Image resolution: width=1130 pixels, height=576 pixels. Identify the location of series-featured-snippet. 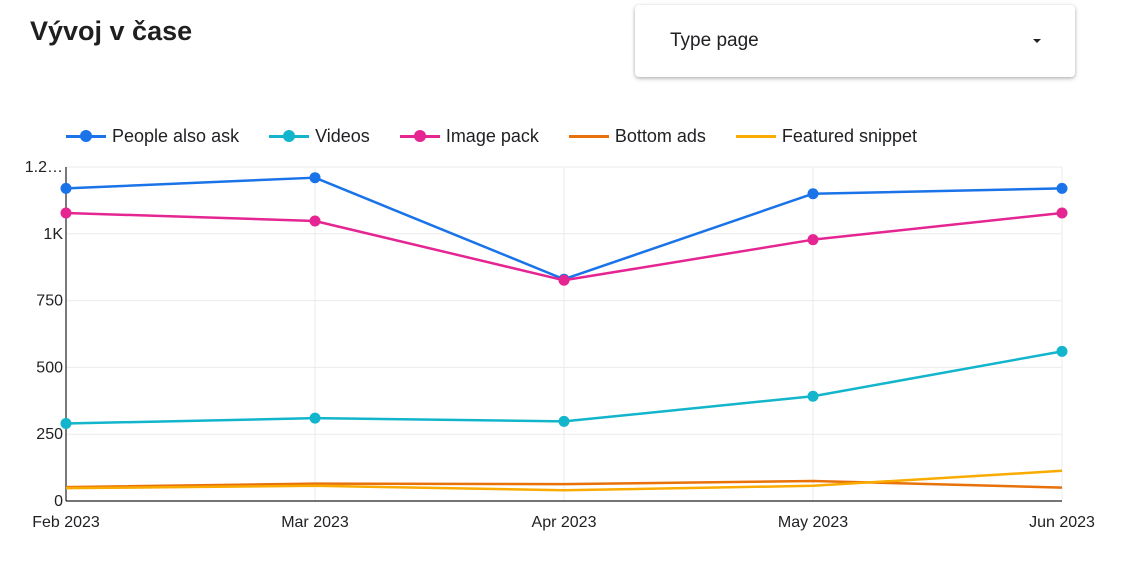
(564, 480).